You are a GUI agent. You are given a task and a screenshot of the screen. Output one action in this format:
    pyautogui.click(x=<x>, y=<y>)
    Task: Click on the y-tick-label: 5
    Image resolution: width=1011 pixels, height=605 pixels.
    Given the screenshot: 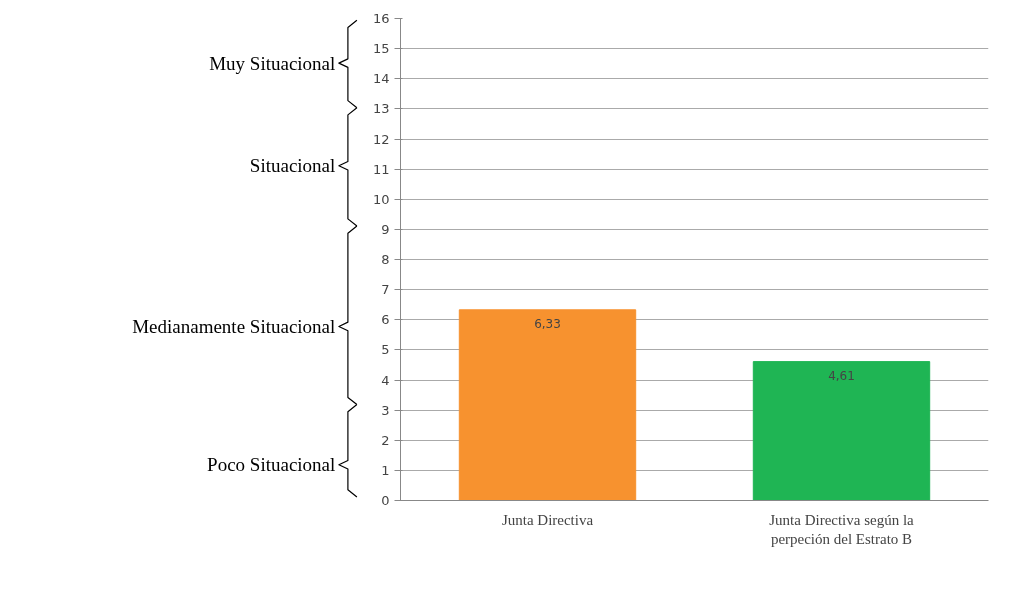 What is the action you would take?
    pyautogui.click(x=385, y=350)
    